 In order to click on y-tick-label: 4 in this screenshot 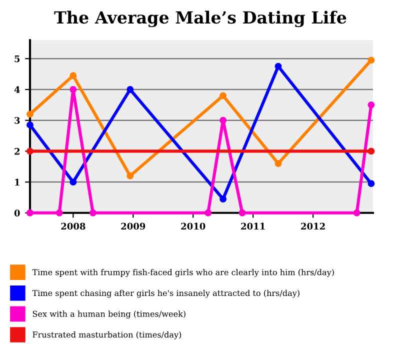, I will do `click(17, 89)`.